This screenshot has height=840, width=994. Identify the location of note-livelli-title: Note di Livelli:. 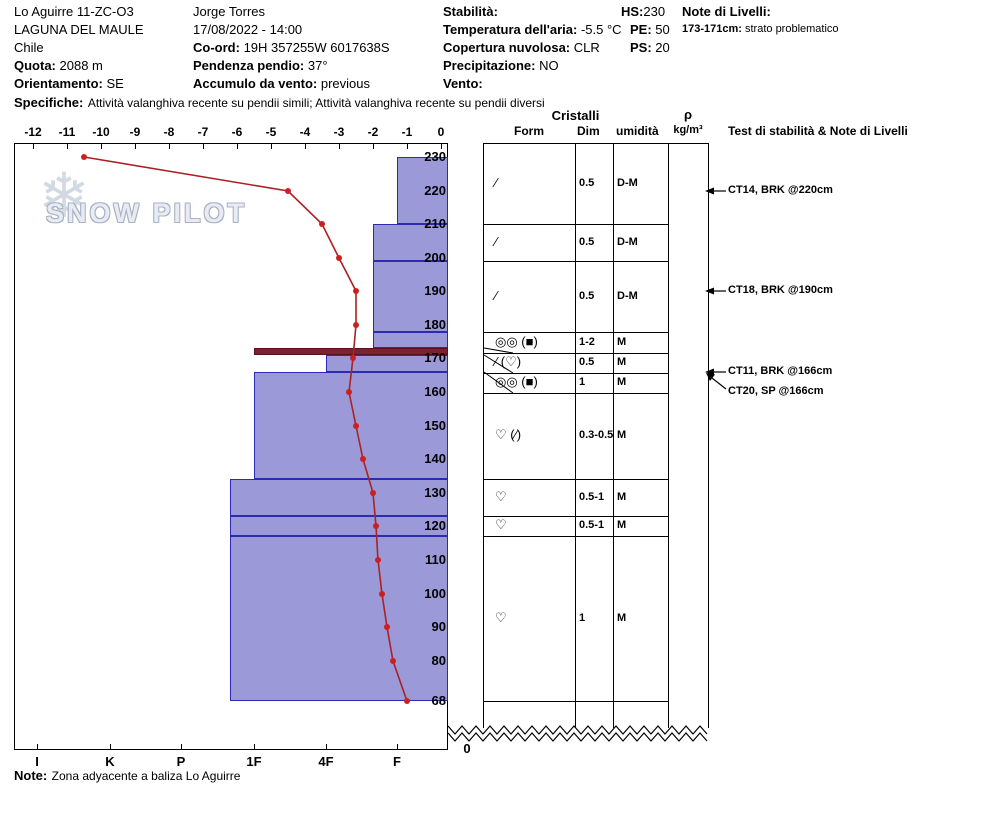
(726, 11).